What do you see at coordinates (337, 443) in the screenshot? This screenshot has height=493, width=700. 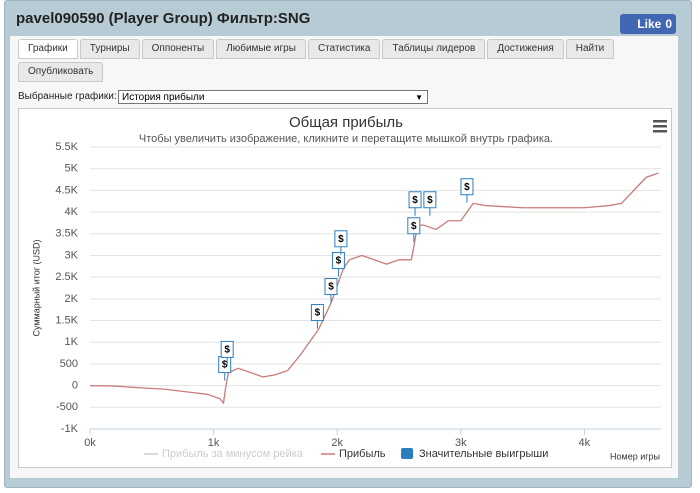 I see `x-tick-label: 2k` at bounding box center [337, 443].